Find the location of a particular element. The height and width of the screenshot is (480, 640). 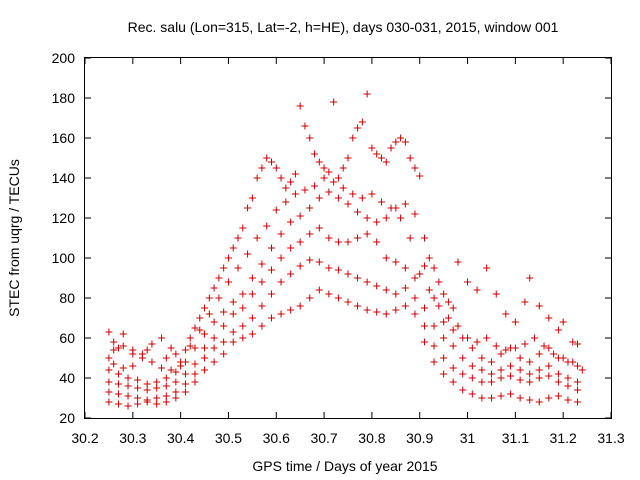

x-tick-label: 30.8 is located at coordinates (371, 438).